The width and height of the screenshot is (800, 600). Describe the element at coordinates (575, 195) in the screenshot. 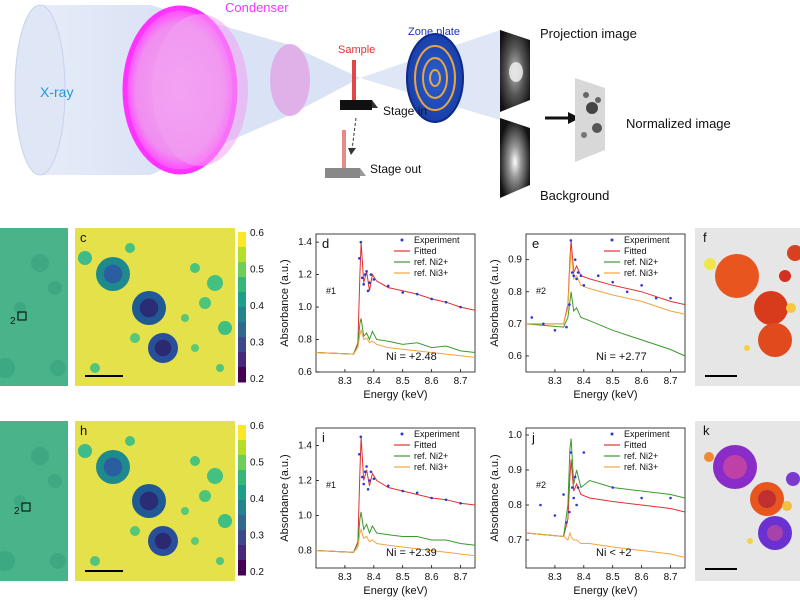

I see `background-label: Background` at that location.